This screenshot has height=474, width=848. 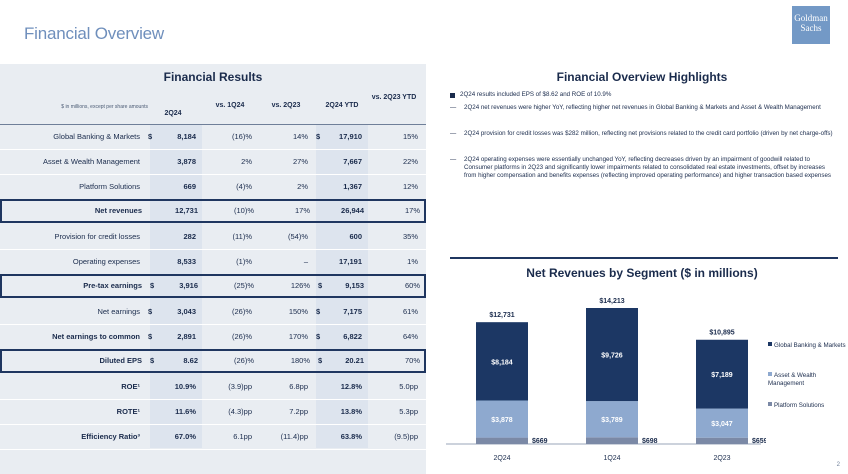 I want to click on bar-total-label: $12,731, so click(x=501, y=315).